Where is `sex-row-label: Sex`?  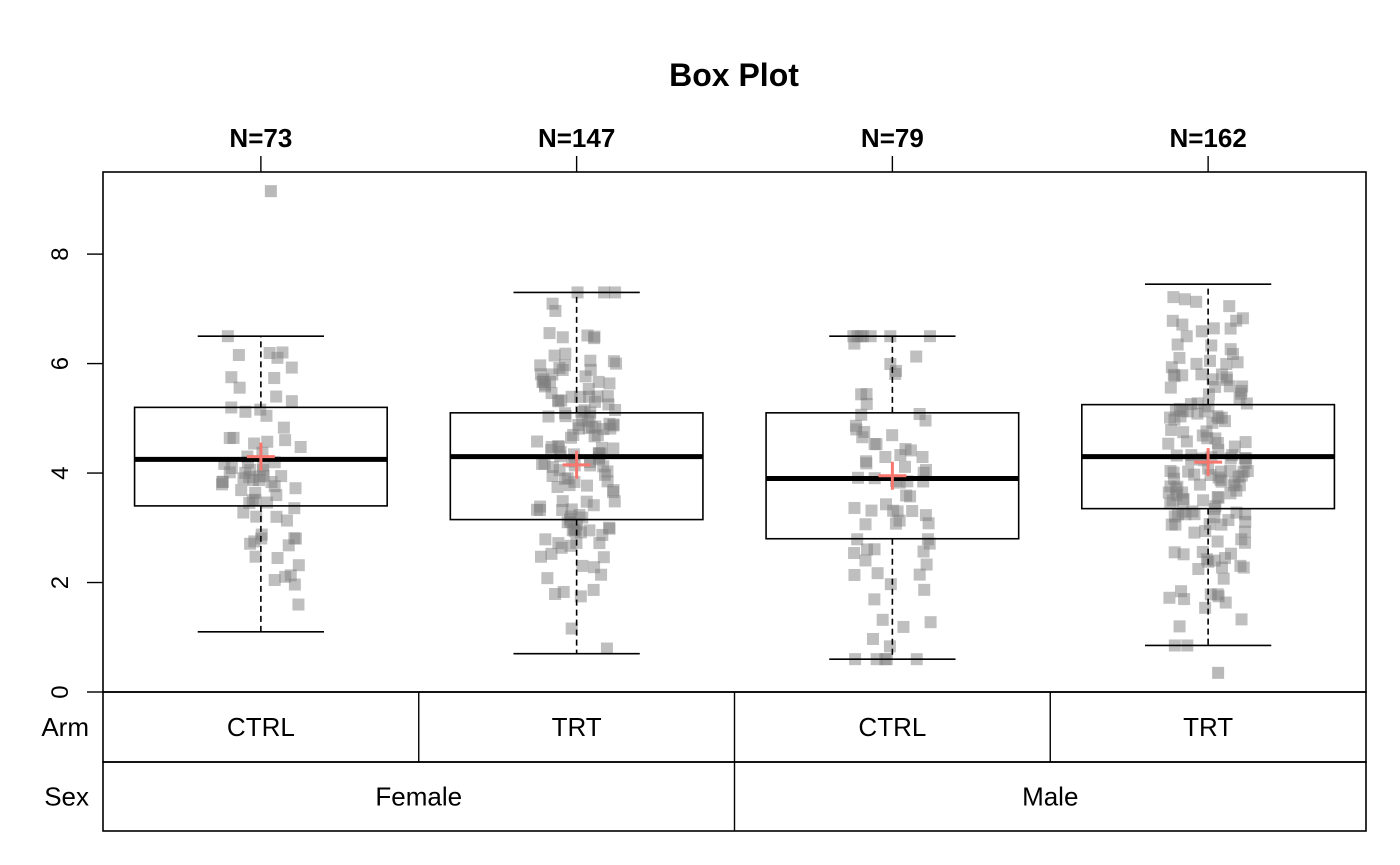 sex-row-label: Sex is located at coordinates (66, 797).